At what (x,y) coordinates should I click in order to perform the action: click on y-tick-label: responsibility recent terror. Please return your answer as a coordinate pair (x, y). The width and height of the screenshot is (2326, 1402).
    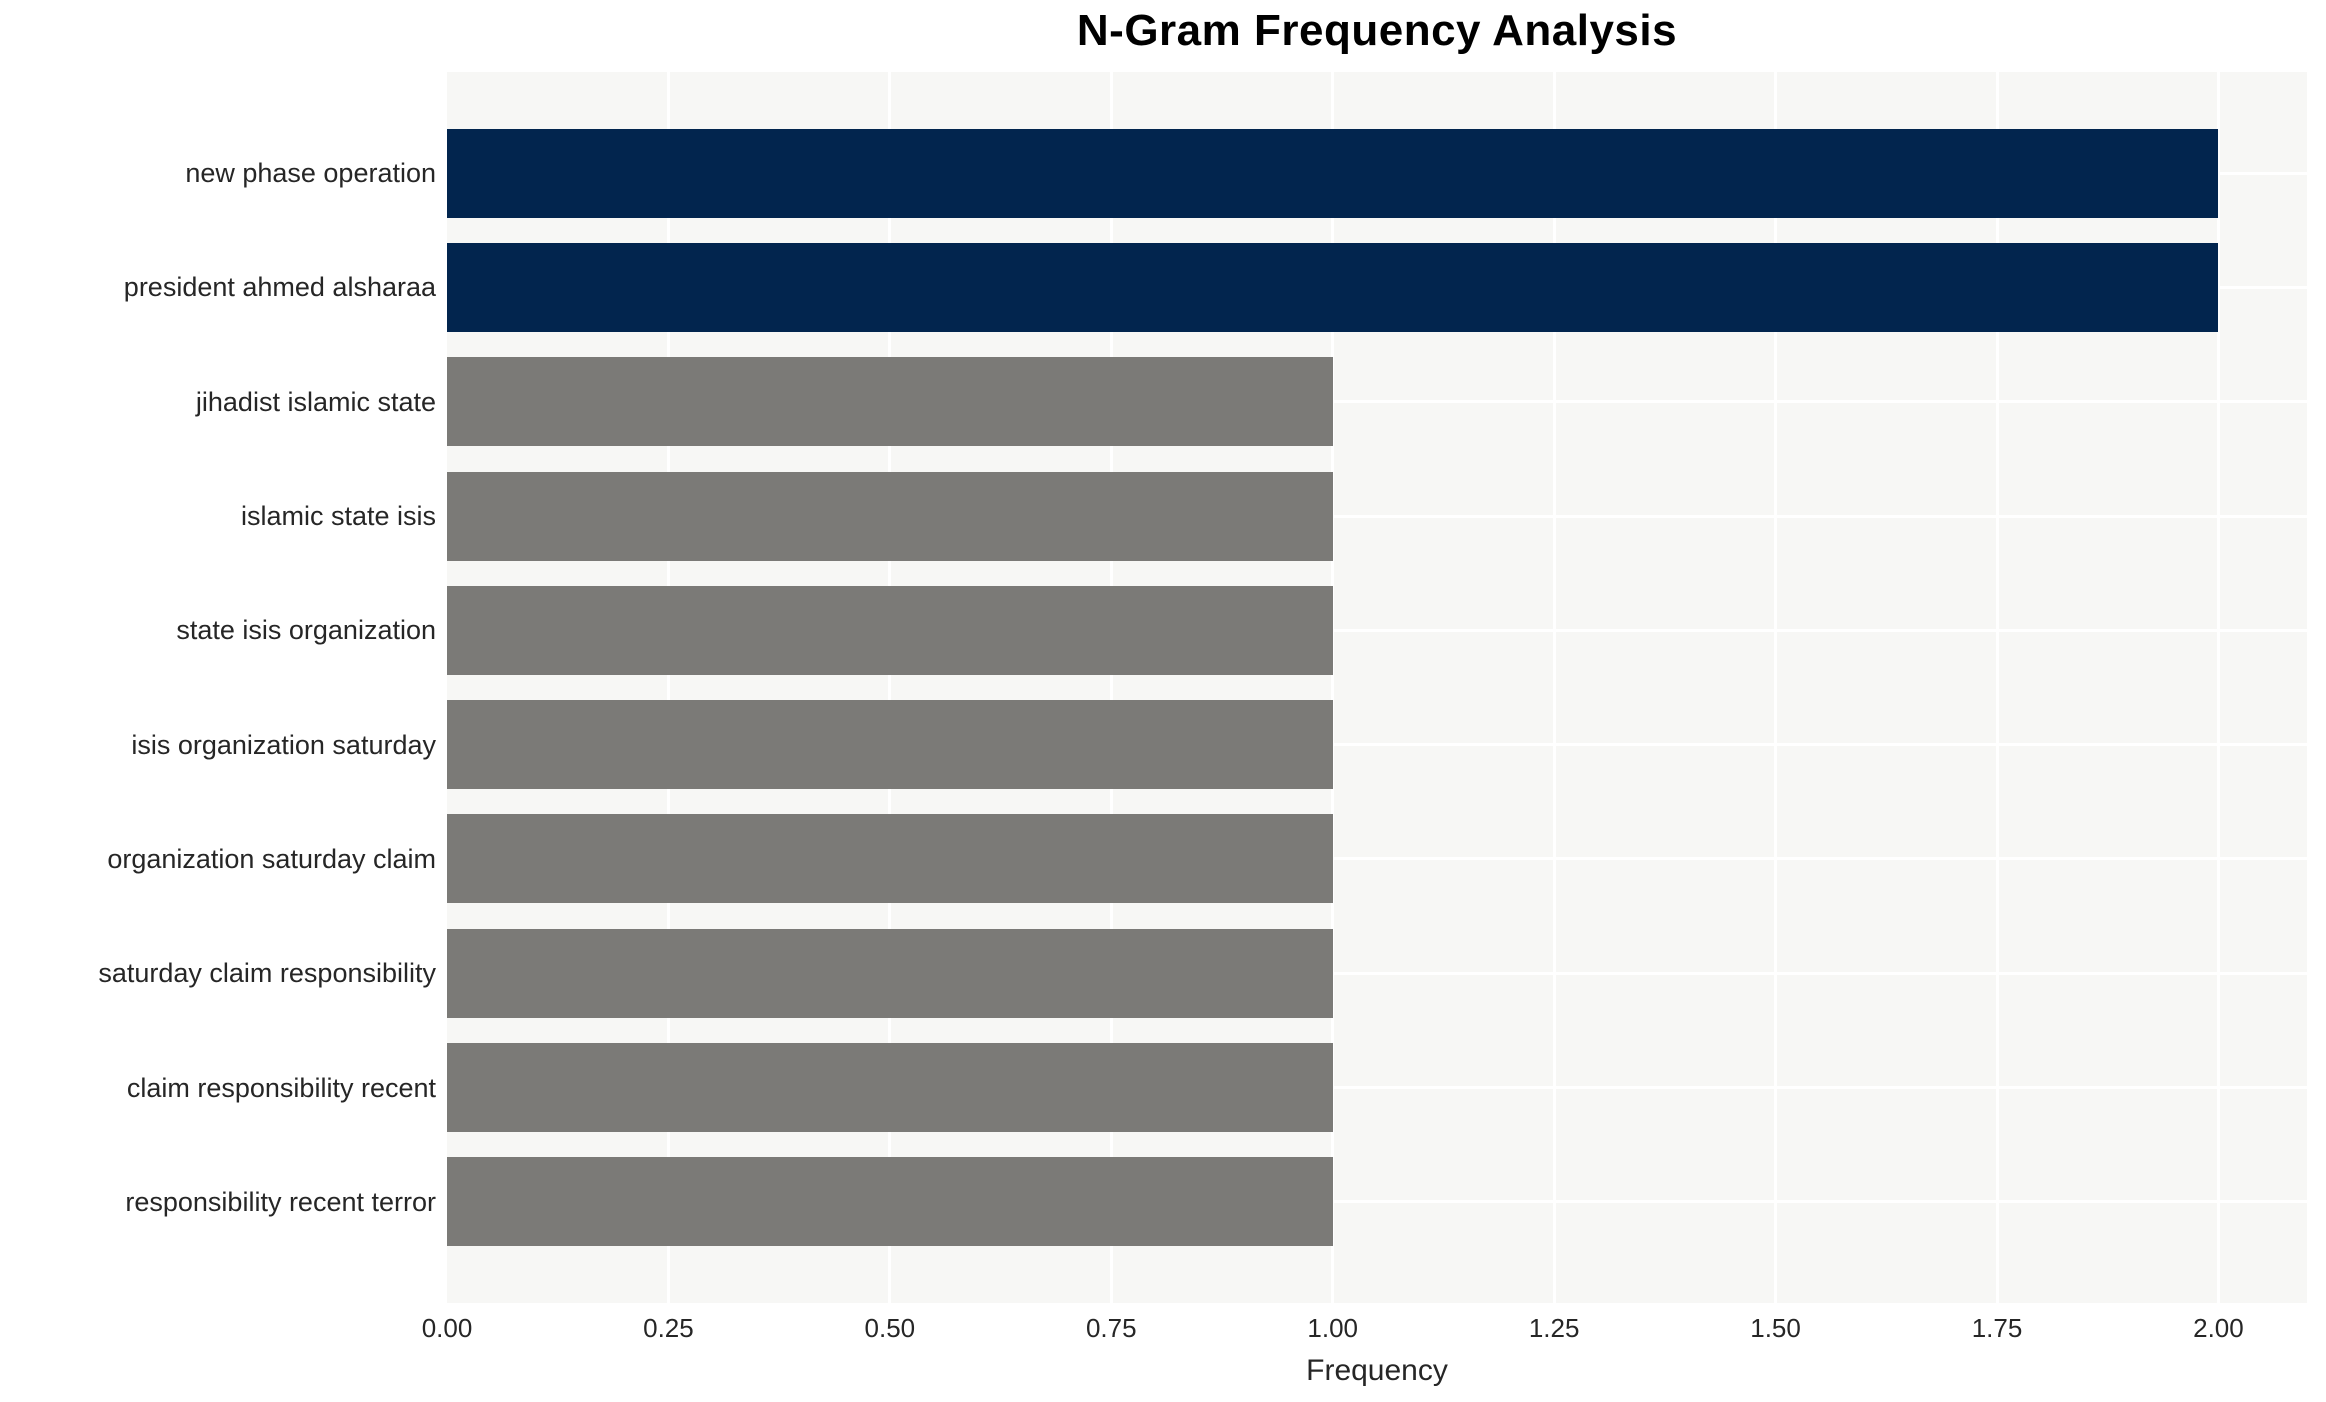
    Looking at the image, I should click on (280, 1201).